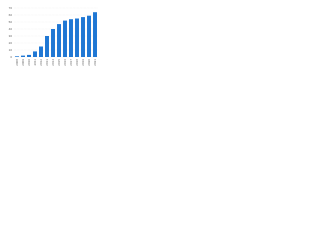 The image size is (320, 240). I want to click on x-tick-label: 2010, so click(29, 62).